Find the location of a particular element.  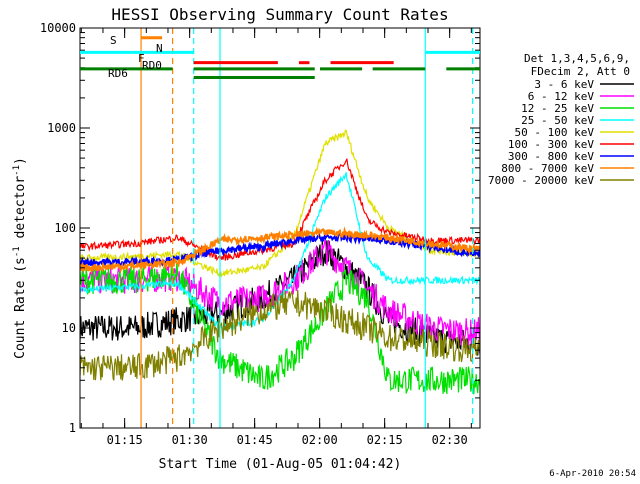

timestamp-footer: 6-Apr-2010 20:54 is located at coordinates (592, 474).